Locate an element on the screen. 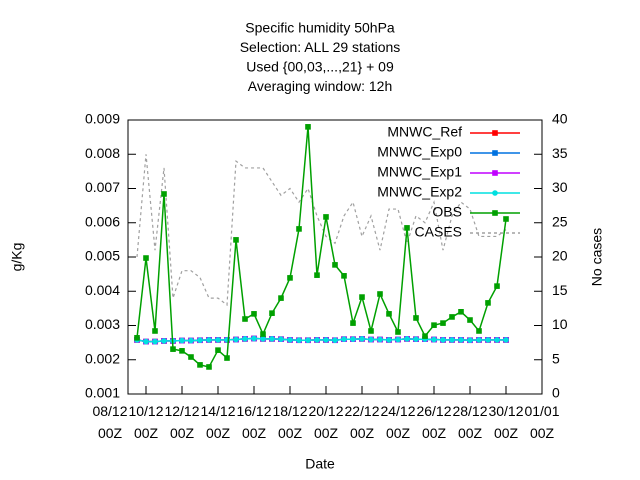 This screenshot has width=640, height=480. x-tick-label: 28/12 00Z is located at coordinates (469, 422).